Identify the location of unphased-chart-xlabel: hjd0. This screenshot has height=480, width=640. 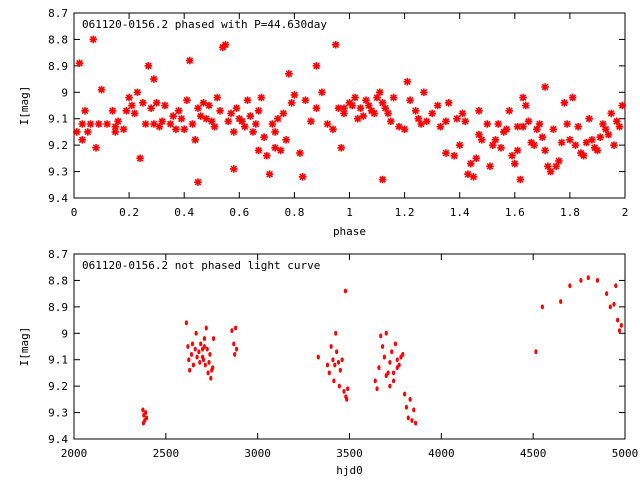
(349, 470).